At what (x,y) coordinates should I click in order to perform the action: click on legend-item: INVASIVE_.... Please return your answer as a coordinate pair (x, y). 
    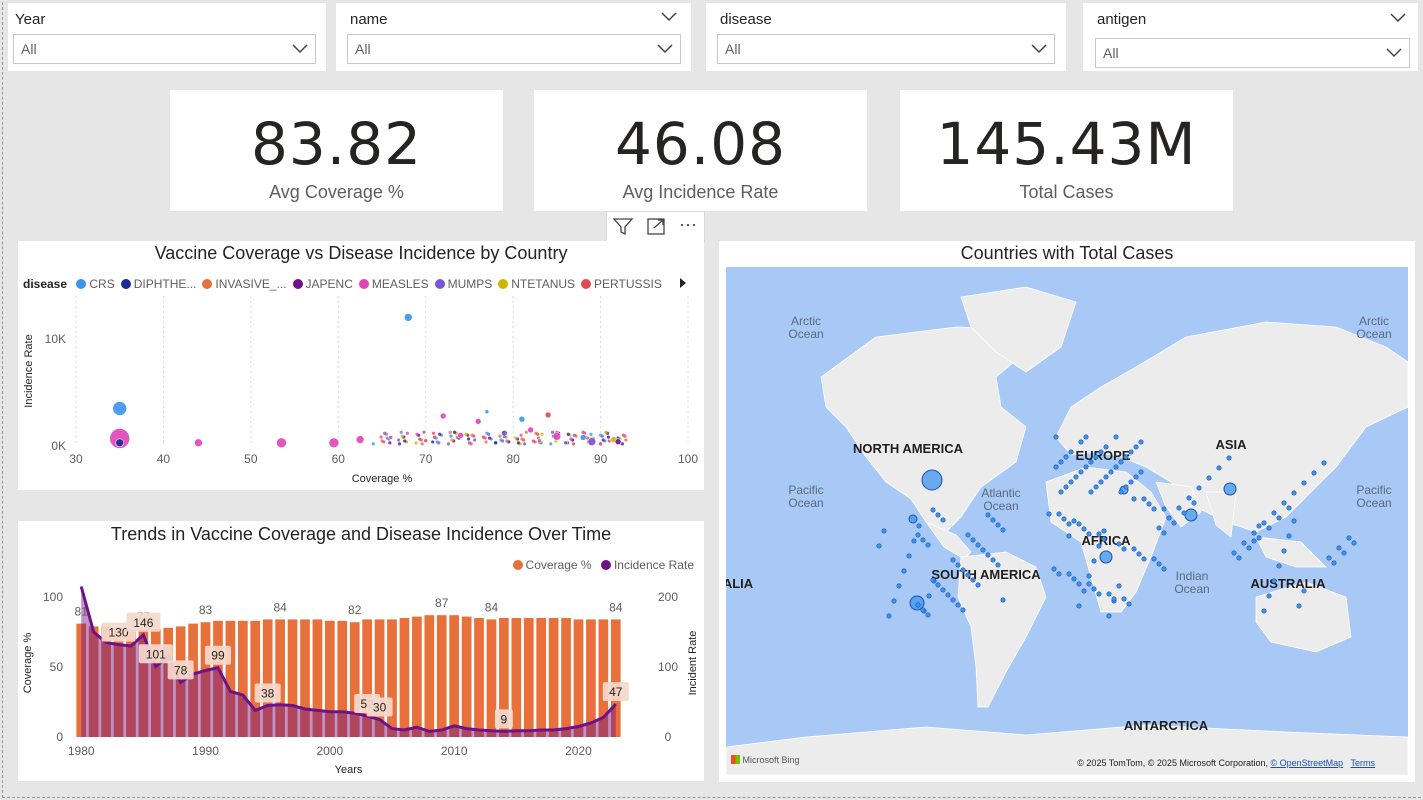
    Looking at the image, I should click on (251, 284).